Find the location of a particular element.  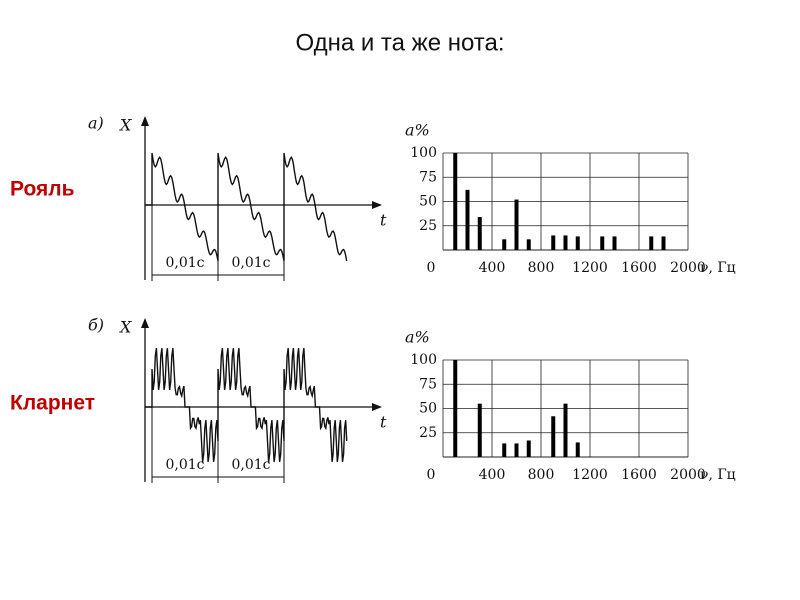

panel-label: а) is located at coordinates (96, 123).